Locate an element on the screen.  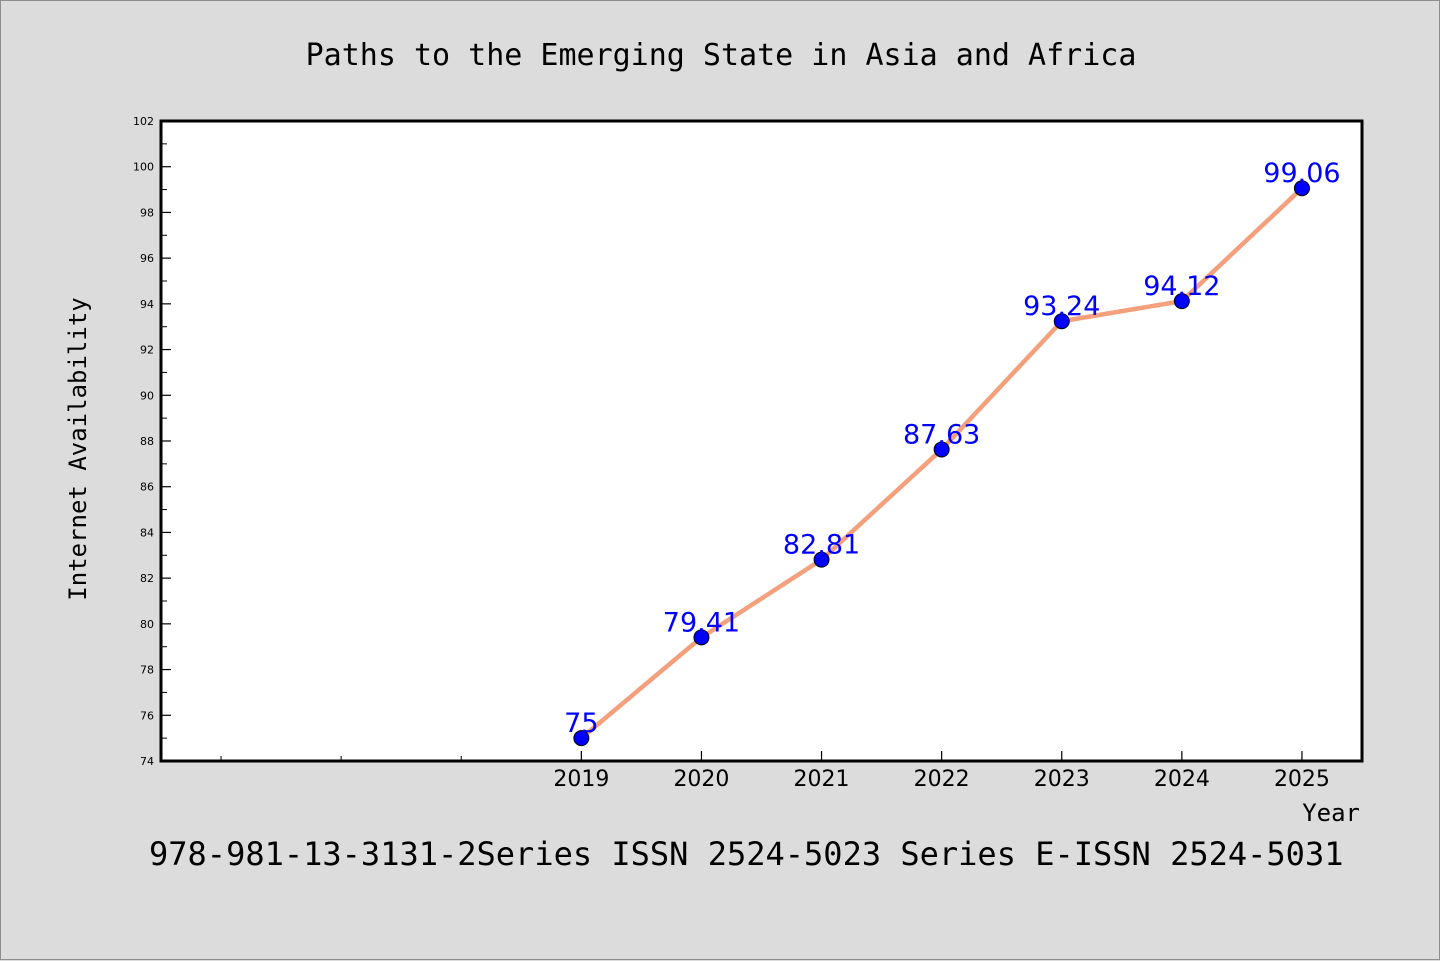
y-tick-label: 82 is located at coordinates (147, 578).